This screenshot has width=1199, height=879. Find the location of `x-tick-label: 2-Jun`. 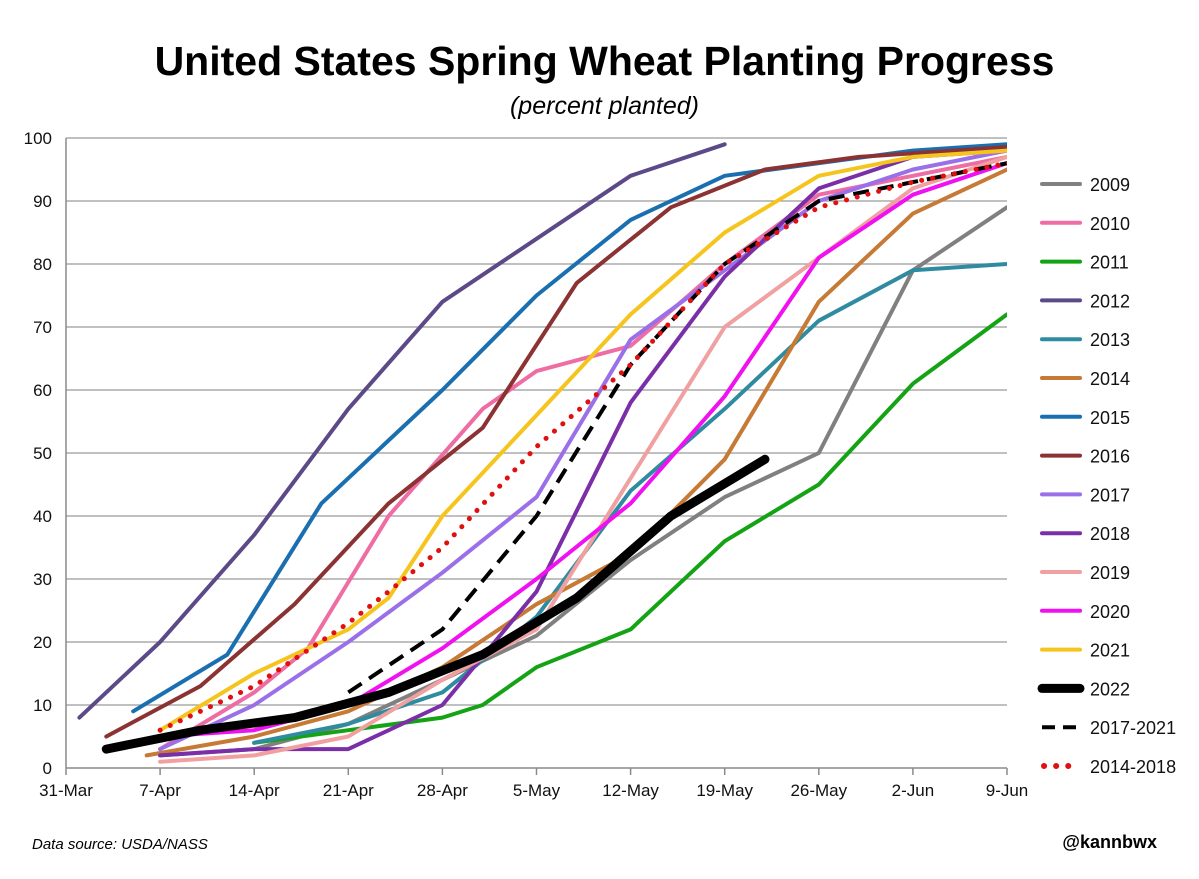

x-tick-label: 2-Jun is located at coordinates (913, 790).